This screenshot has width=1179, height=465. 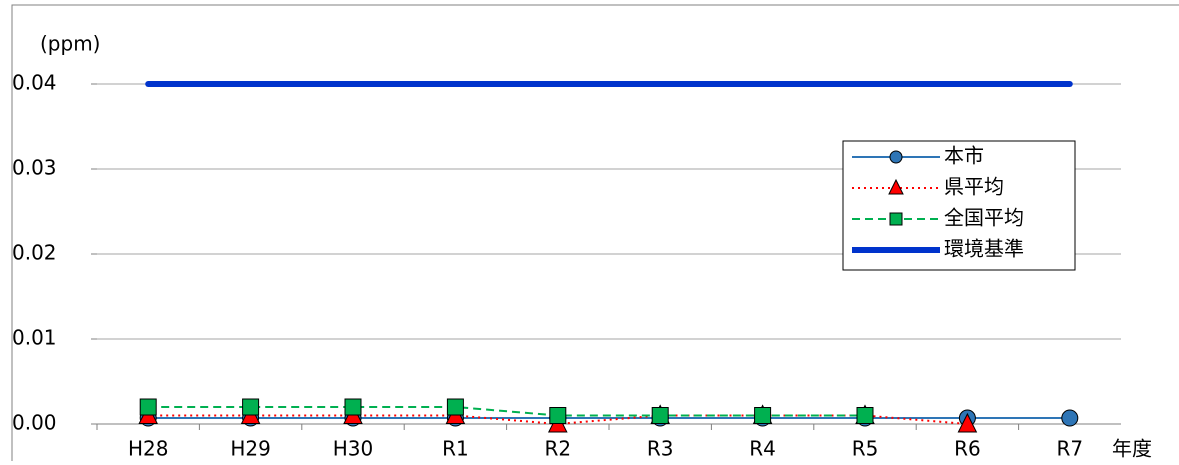 I want to click on x-axis-label: 年度, so click(x=1132, y=449).